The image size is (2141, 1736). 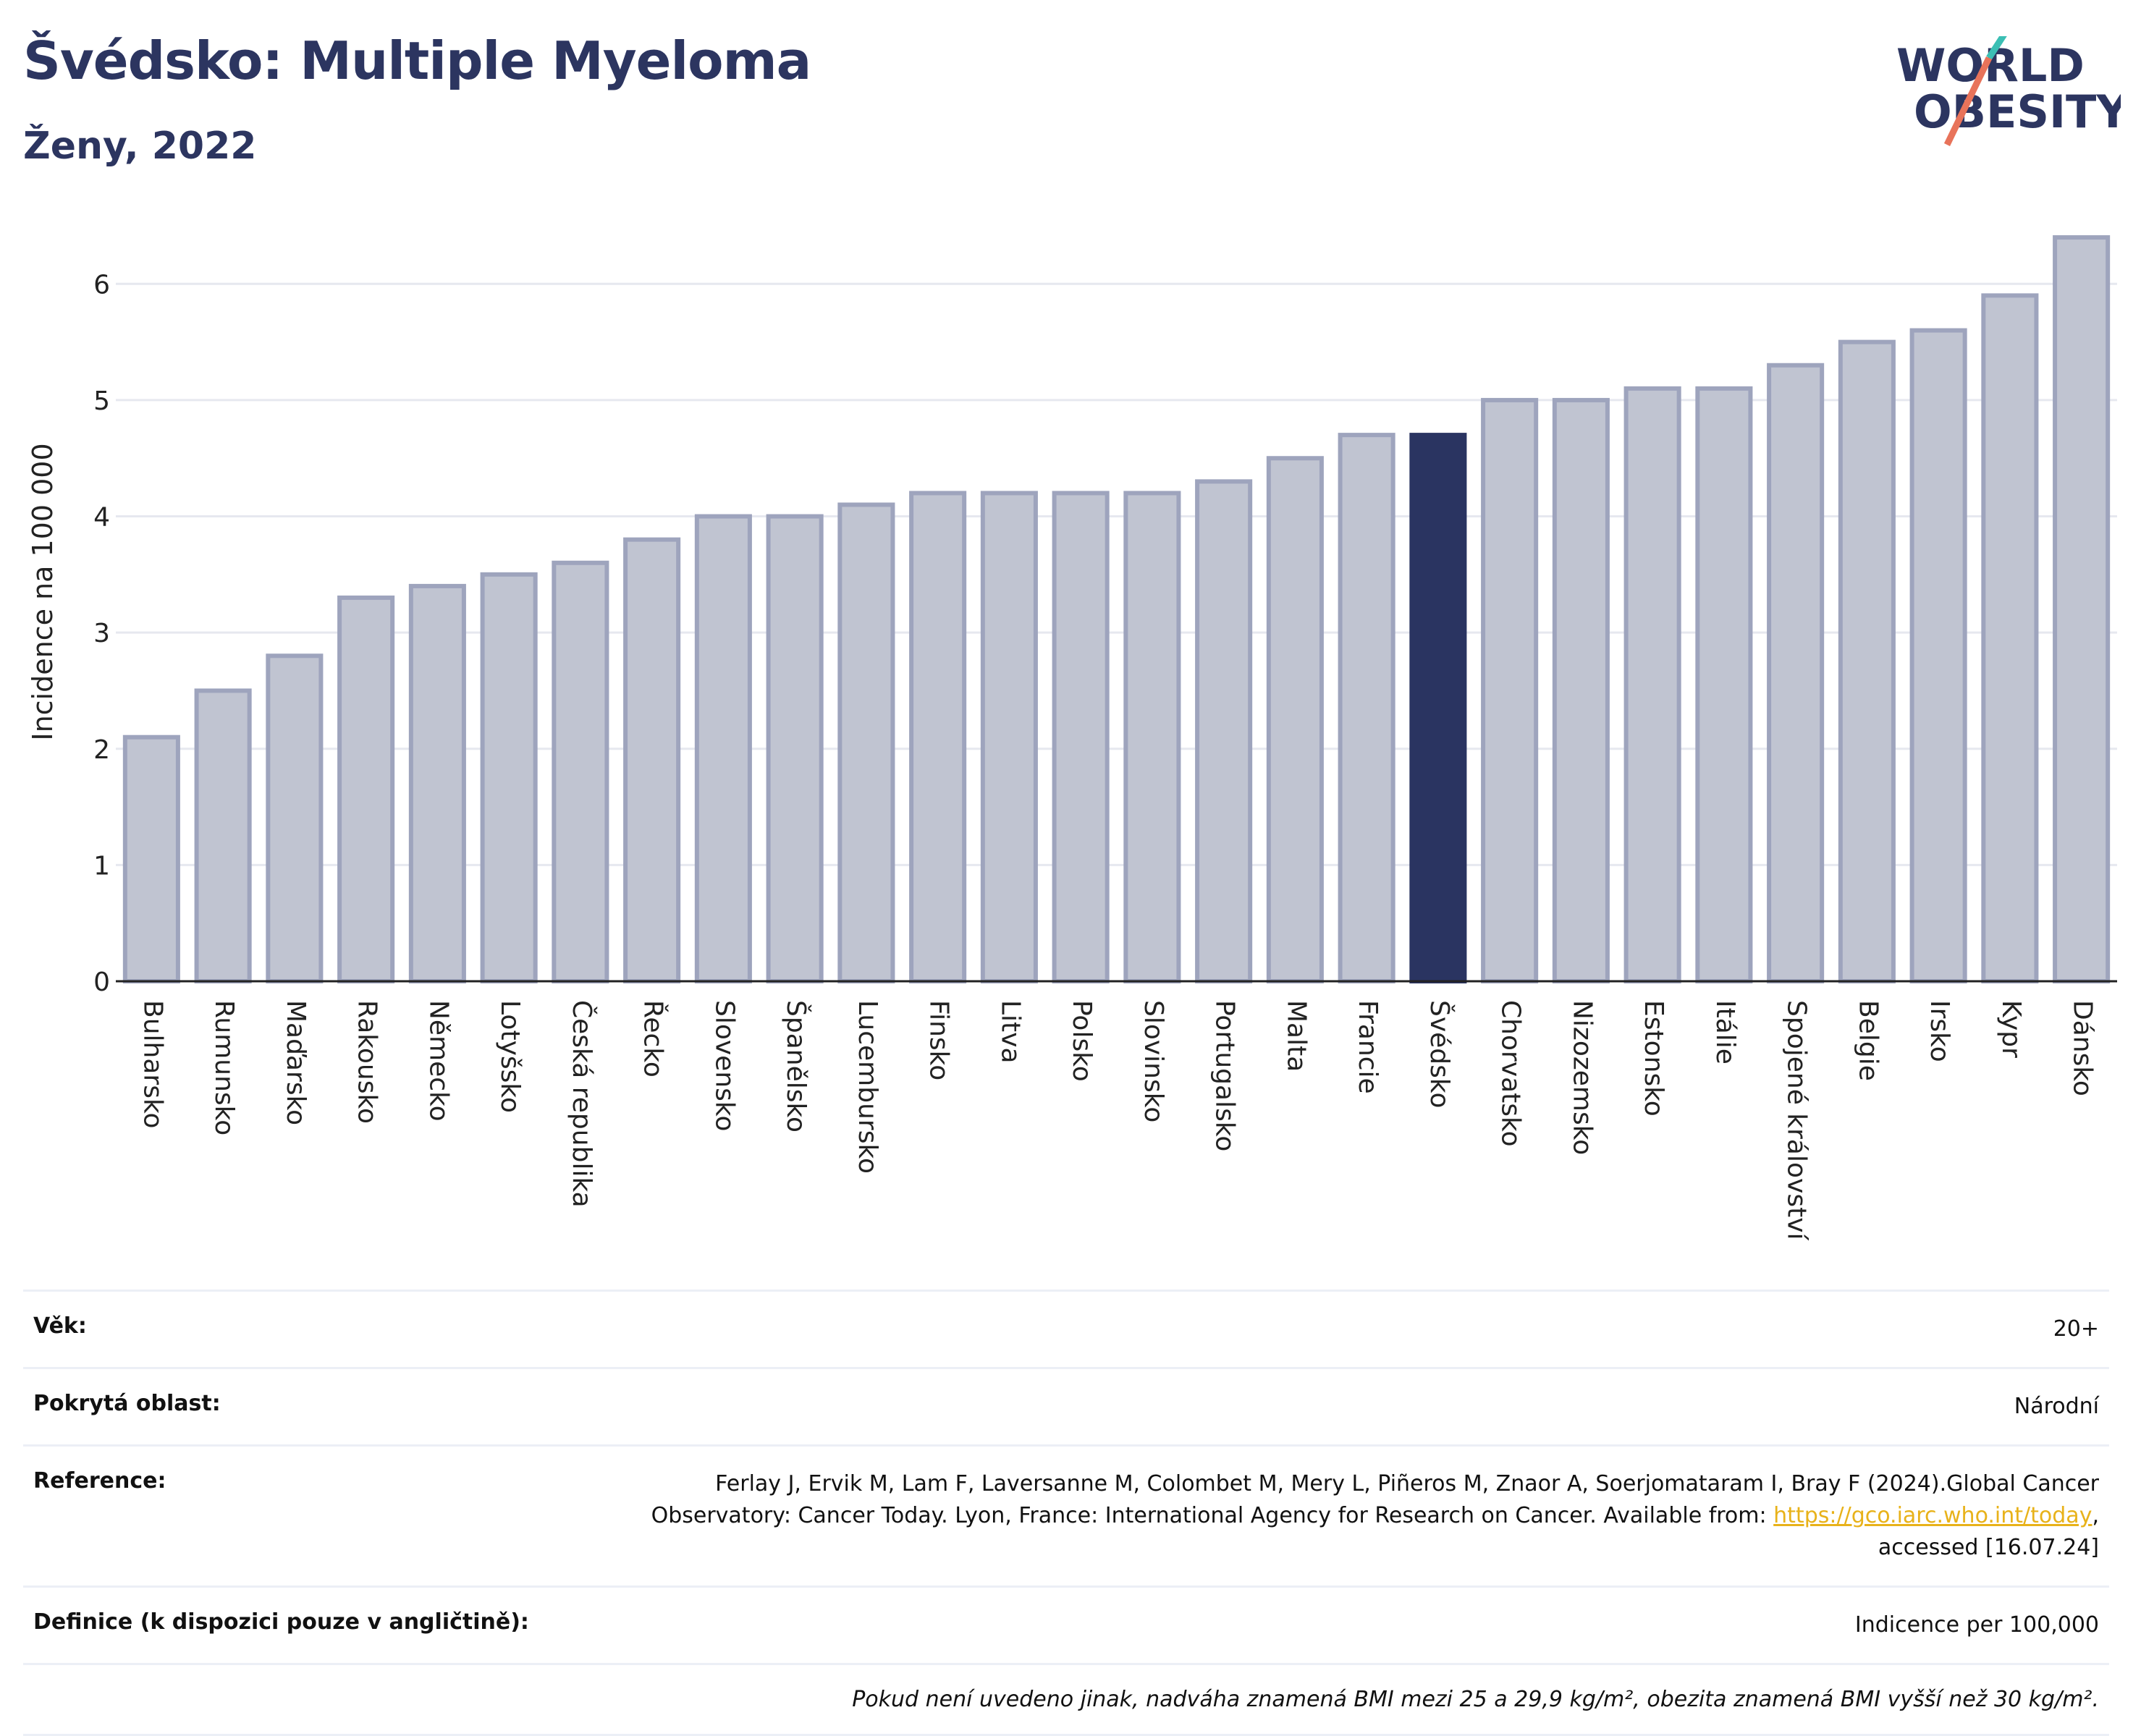 What do you see at coordinates (438, 1061) in the screenshot?
I see `x-tick-label: Německo` at bounding box center [438, 1061].